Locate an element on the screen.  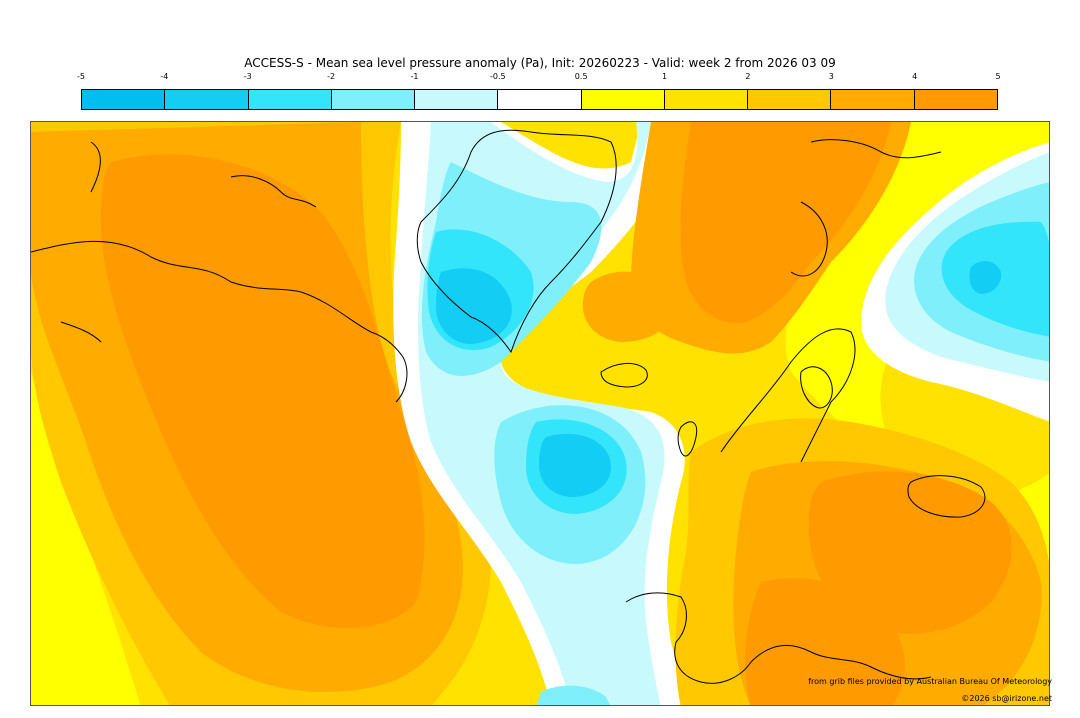
colorbar-tick-label: -0.5 is located at coordinates (498, 76).